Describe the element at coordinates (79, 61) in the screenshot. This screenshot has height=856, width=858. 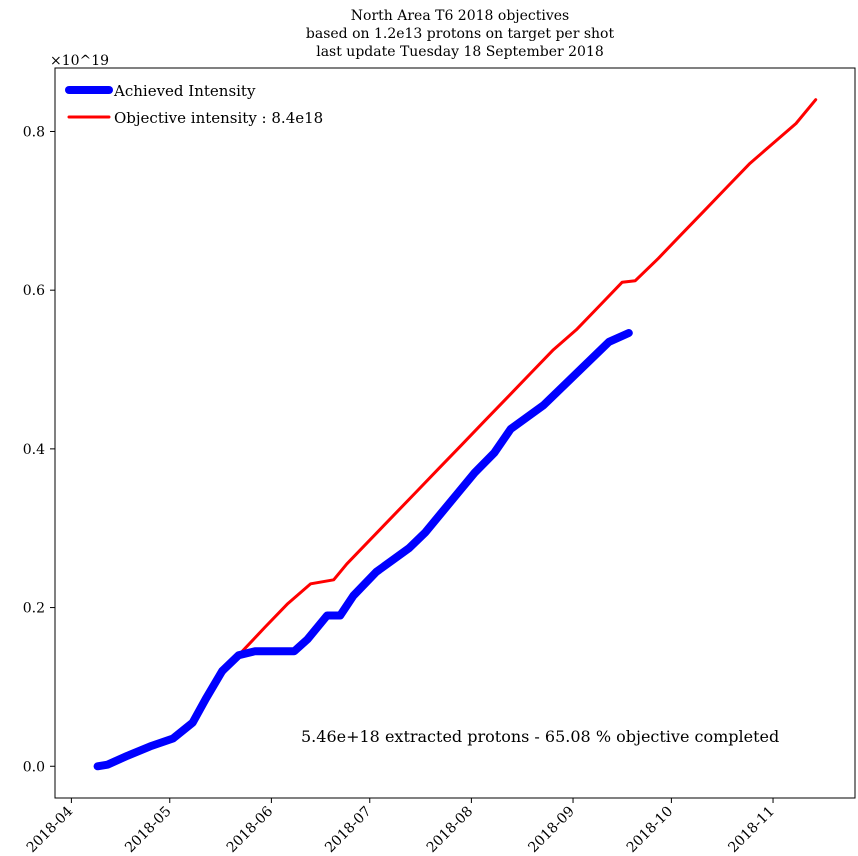
I see `y-scale-label: ×10^19` at that location.